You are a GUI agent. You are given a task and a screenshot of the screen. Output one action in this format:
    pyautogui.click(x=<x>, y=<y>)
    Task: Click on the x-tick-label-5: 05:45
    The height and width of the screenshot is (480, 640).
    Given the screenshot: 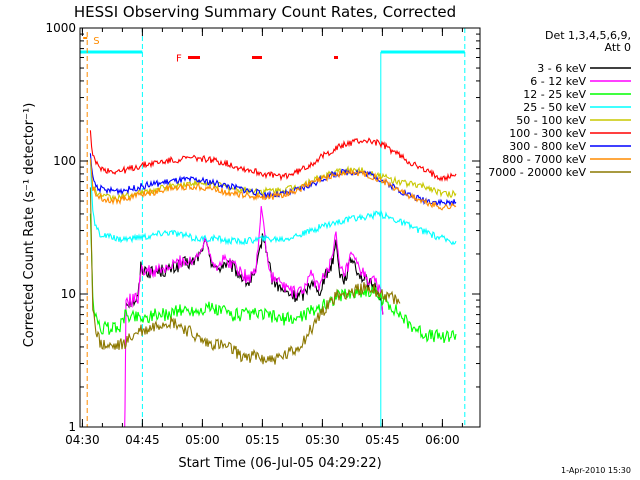 What is the action you would take?
    pyautogui.click(x=382, y=440)
    